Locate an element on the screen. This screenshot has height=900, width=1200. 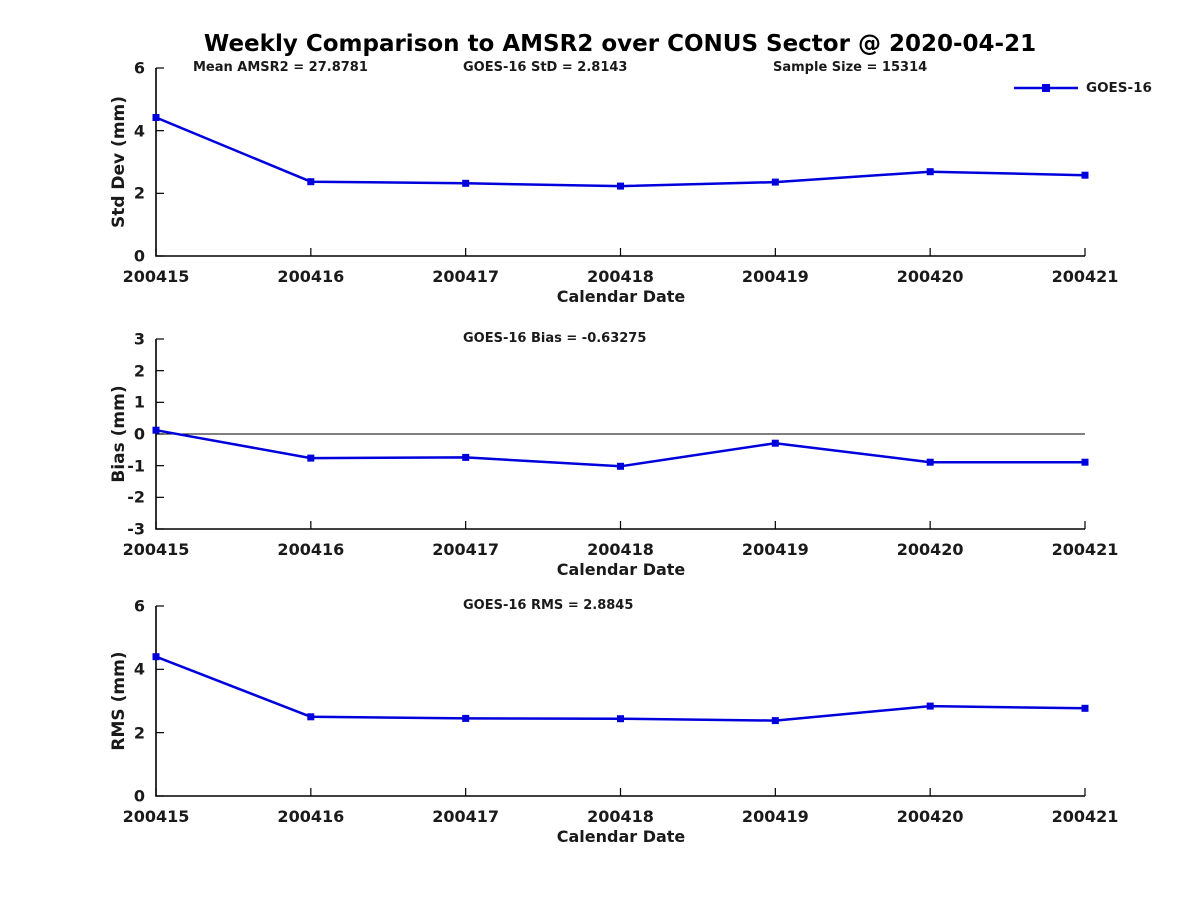
legend-label: GOES-16 is located at coordinates (1119, 88).